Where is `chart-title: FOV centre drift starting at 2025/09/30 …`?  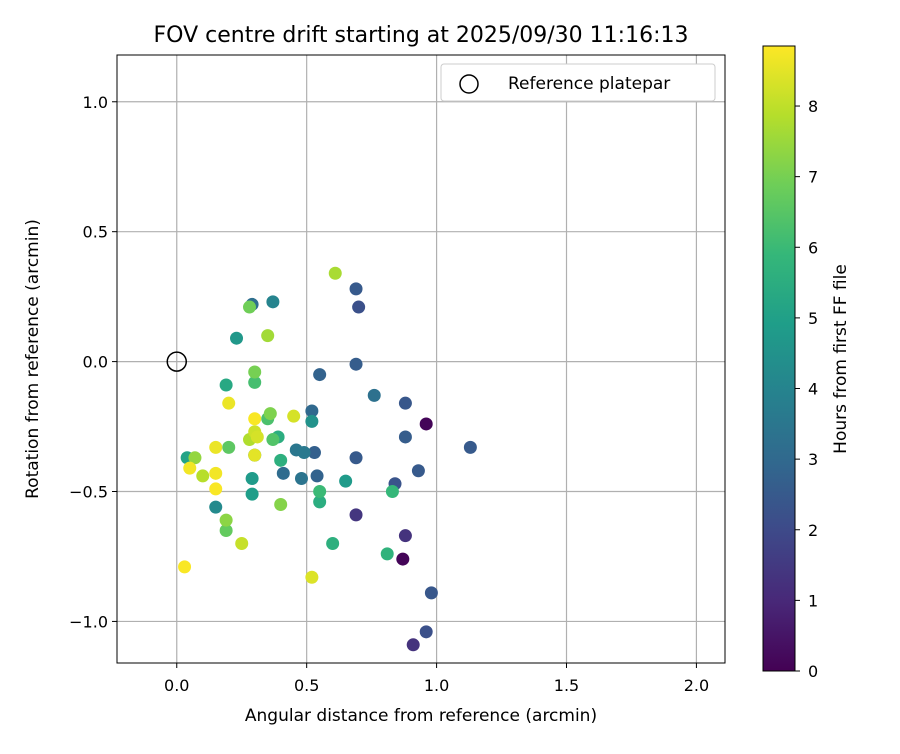
chart-title: FOV centre drift starting at 2025/09/30 … is located at coordinates (421, 35).